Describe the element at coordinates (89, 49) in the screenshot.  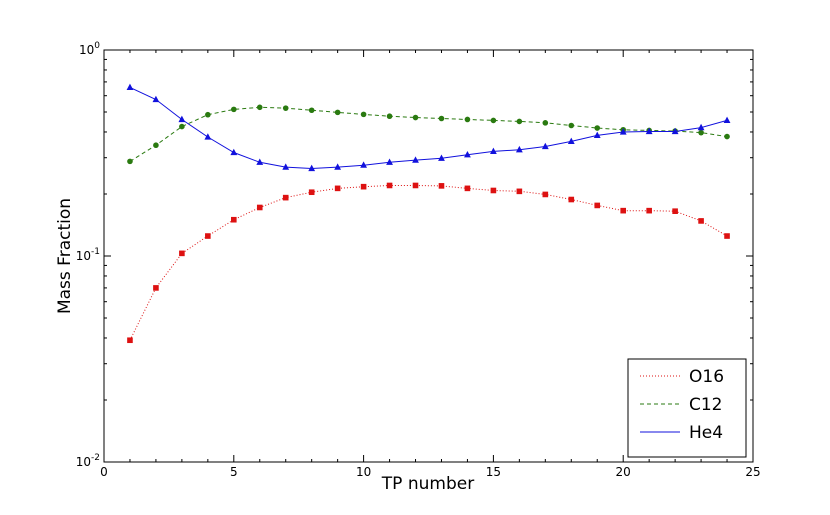
I see `y-tick-label: 10⁰` at that location.